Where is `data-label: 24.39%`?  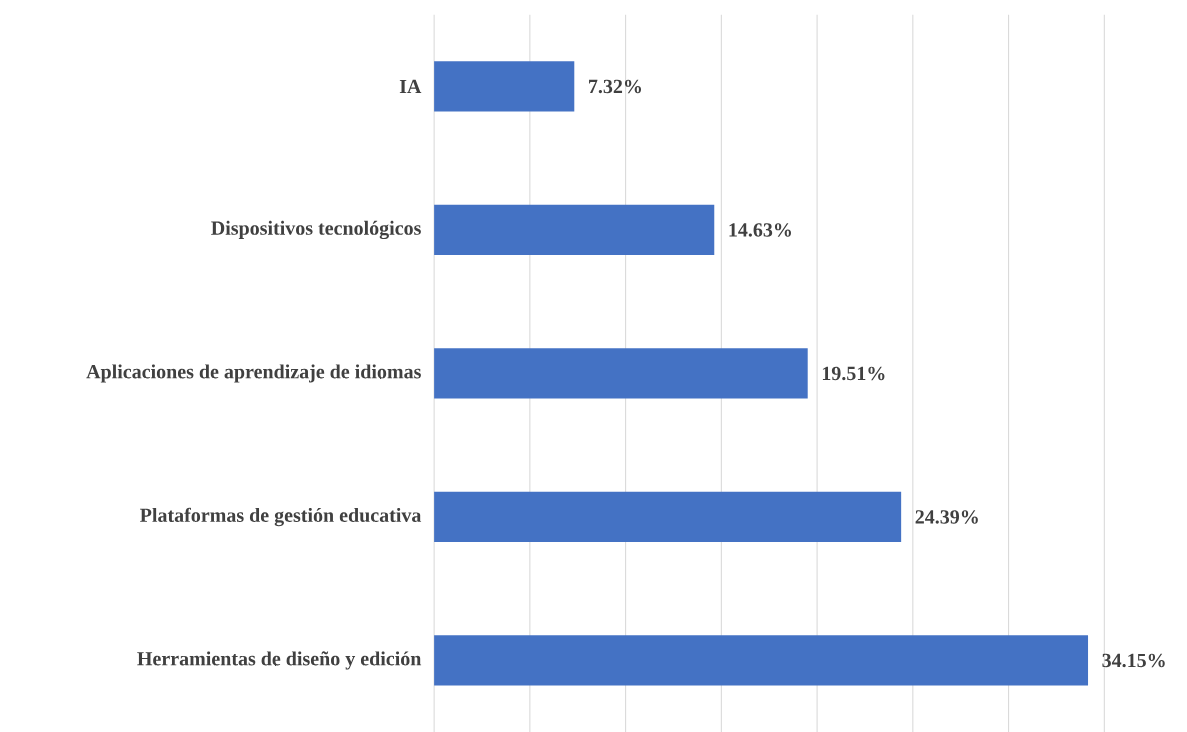 data-label: 24.39% is located at coordinates (946, 517).